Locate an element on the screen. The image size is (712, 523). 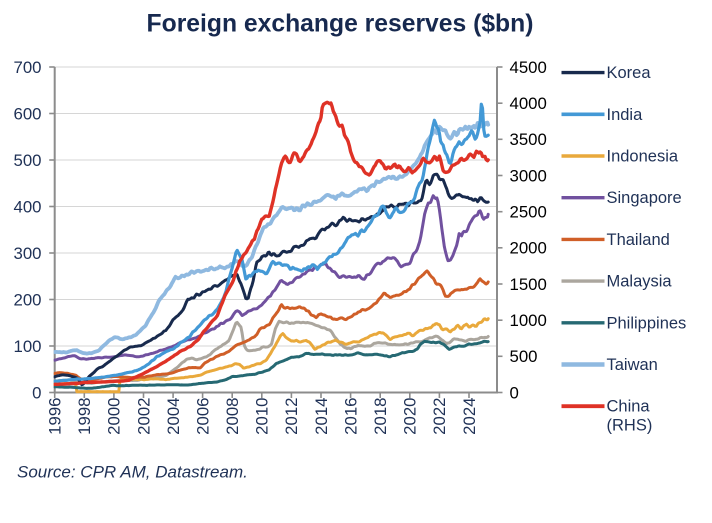
svg-text: 1996 is located at coordinates (55, 416).